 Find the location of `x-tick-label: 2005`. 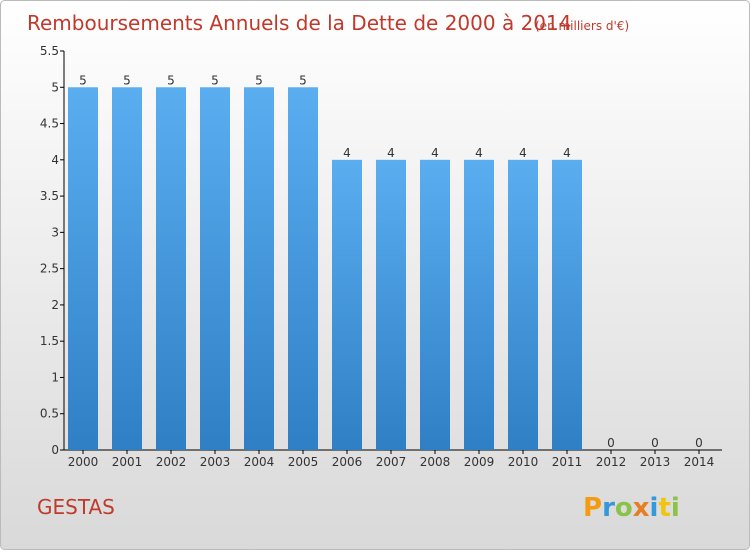

x-tick-label: 2005 is located at coordinates (303, 462).